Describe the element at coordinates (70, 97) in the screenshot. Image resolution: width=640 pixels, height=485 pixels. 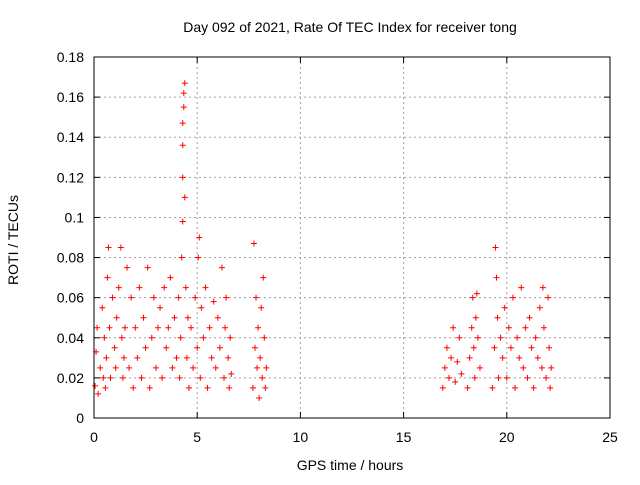
I see `y-tick-label: 0.16` at that location.